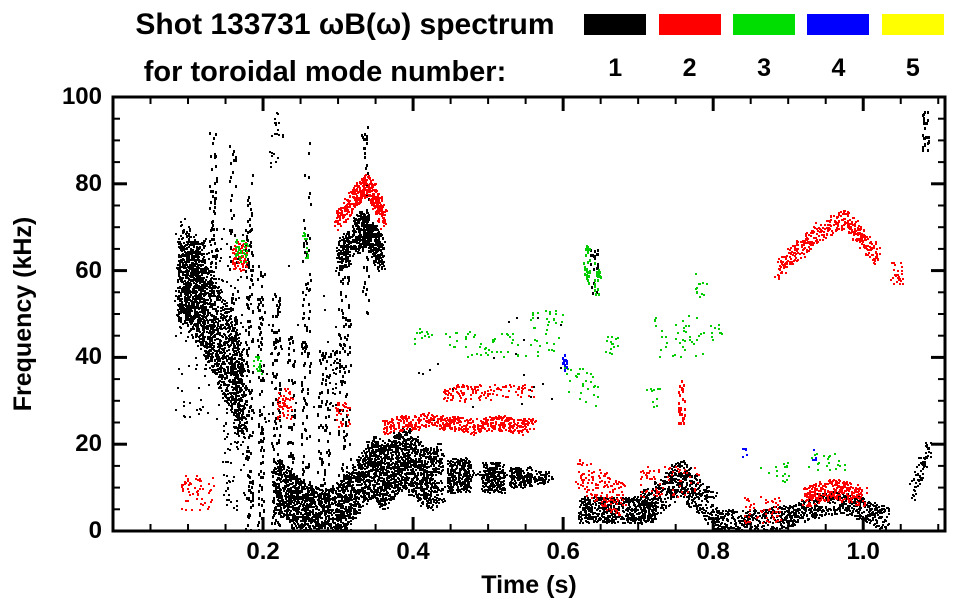 The image size is (963, 615). Describe the element at coordinates (88, 357) in the screenshot. I see `y-tick-label-40: 40` at that location.